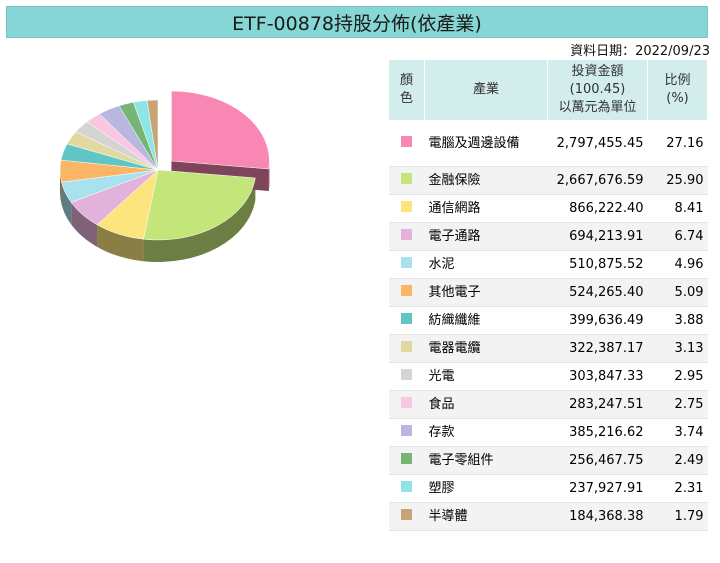 The width and height of the screenshot is (720, 563). I want to click on investment-amount: 256,467.75, so click(597, 460).